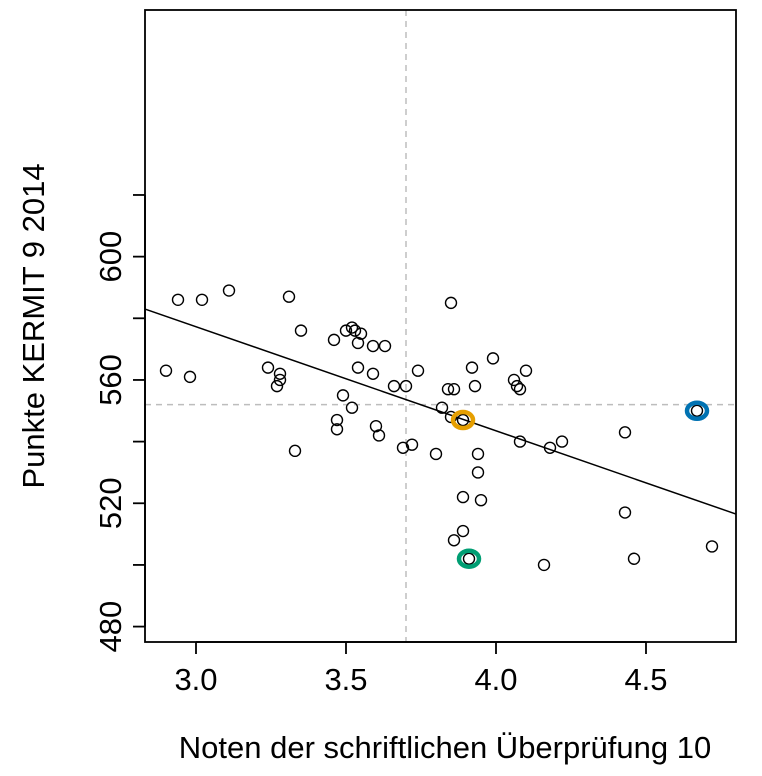 Image resolution: width=762 pixels, height=776 pixels. What do you see at coordinates (195, 679) in the screenshot?
I see `x-tick-label: 3.0` at bounding box center [195, 679].